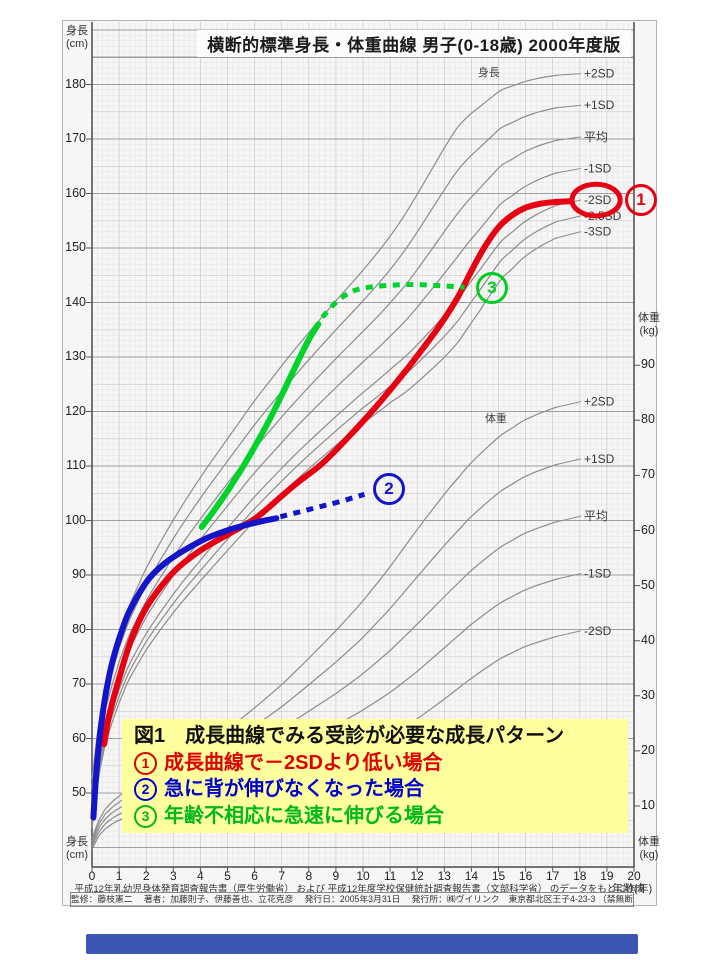 This screenshot has width=720, height=960. I want to click on leader-line--3SD, so click(569, 235).